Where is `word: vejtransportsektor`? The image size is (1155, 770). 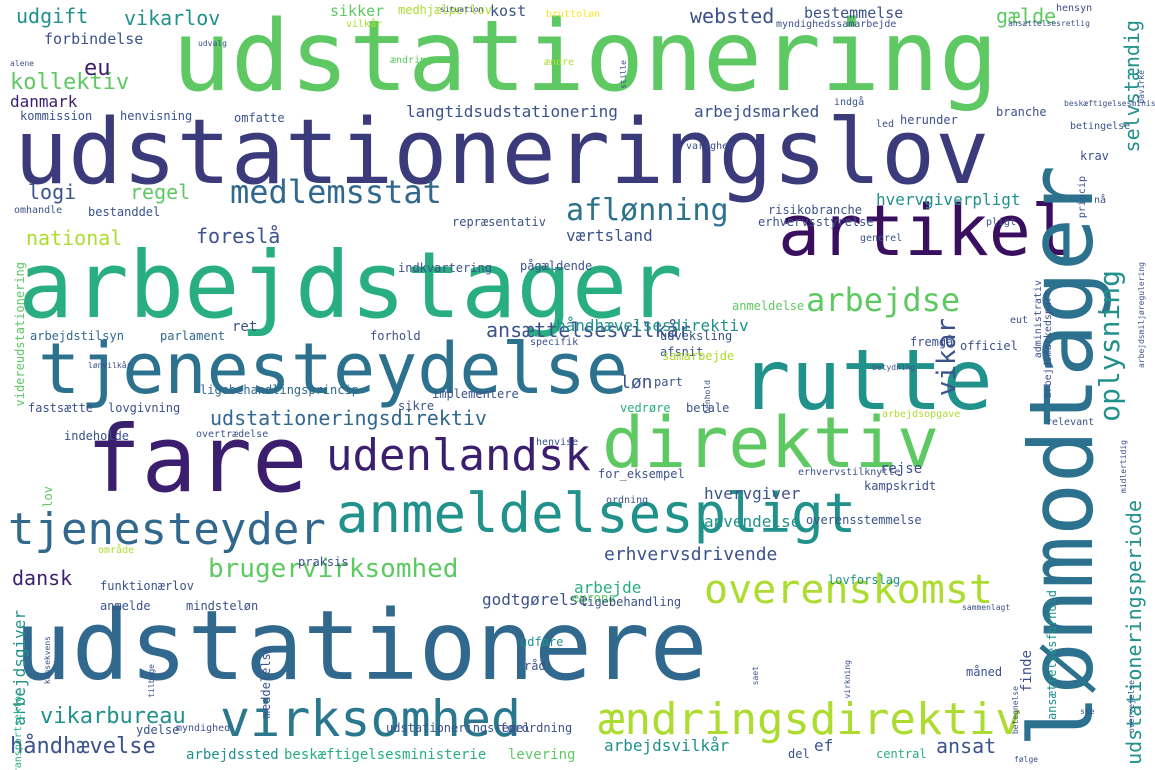 word: vejtransportsektor is located at coordinates (18, 730).